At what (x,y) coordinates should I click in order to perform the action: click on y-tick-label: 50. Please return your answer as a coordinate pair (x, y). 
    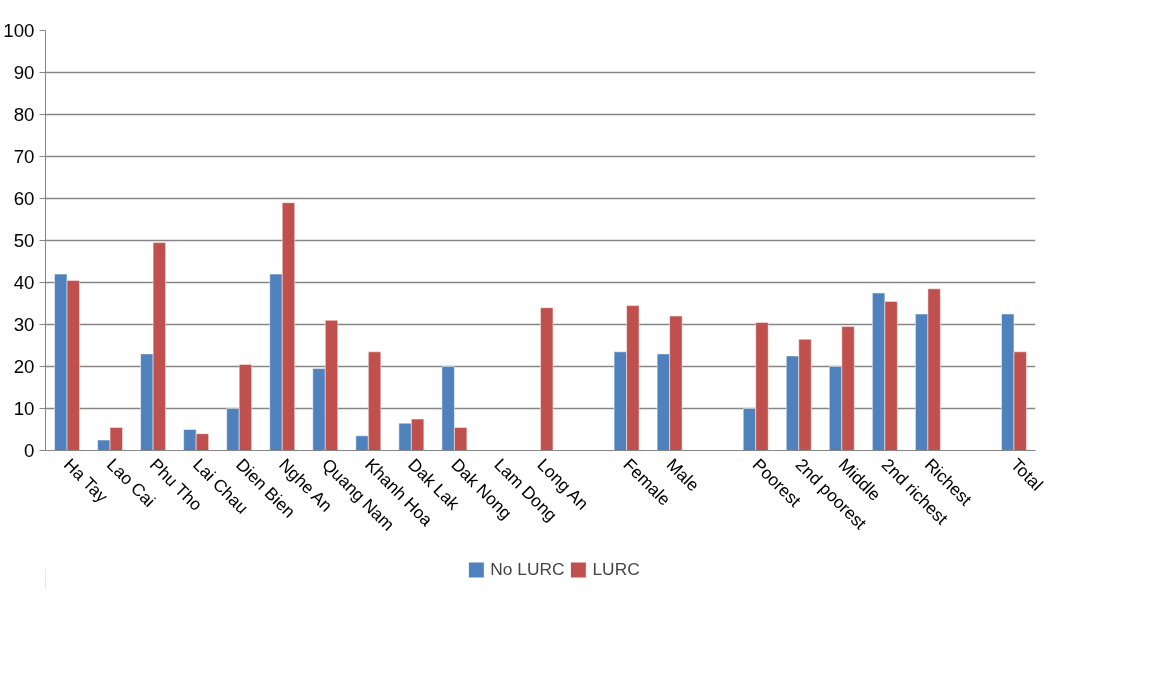
    Looking at the image, I should click on (24, 240).